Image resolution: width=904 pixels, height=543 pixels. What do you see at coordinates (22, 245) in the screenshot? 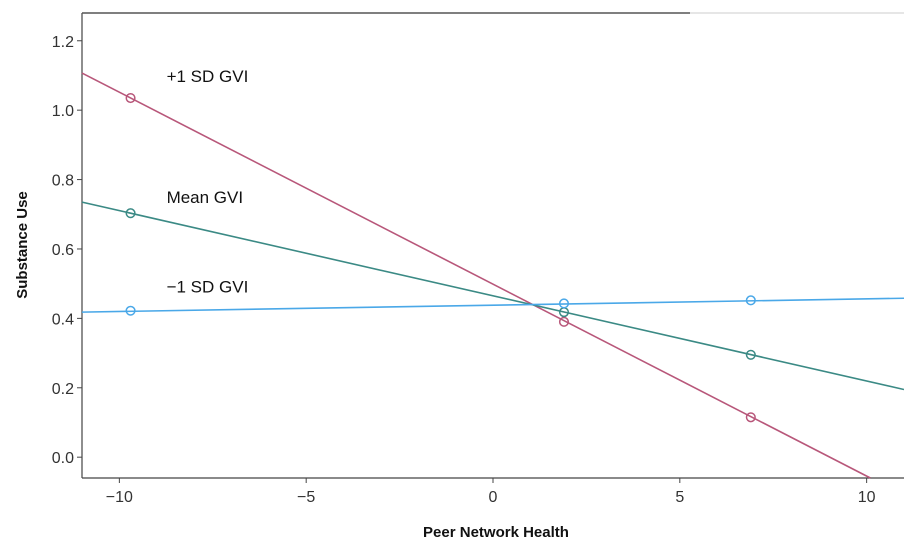
I see `y-axis-title: Substance Use` at bounding box center [22, 245].